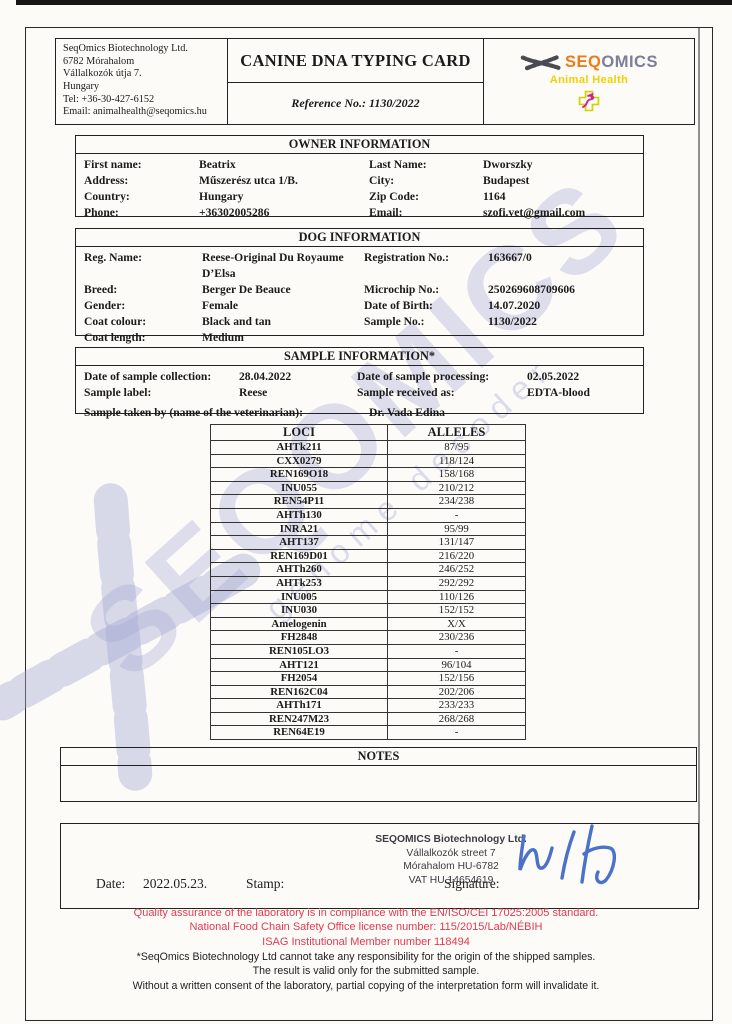 This screenshot has height=1024, width=732. What do you see at coordinates (118, 392) in the screenshot?
I see `field-label: Sample label:` at bounding box center [118, 392].